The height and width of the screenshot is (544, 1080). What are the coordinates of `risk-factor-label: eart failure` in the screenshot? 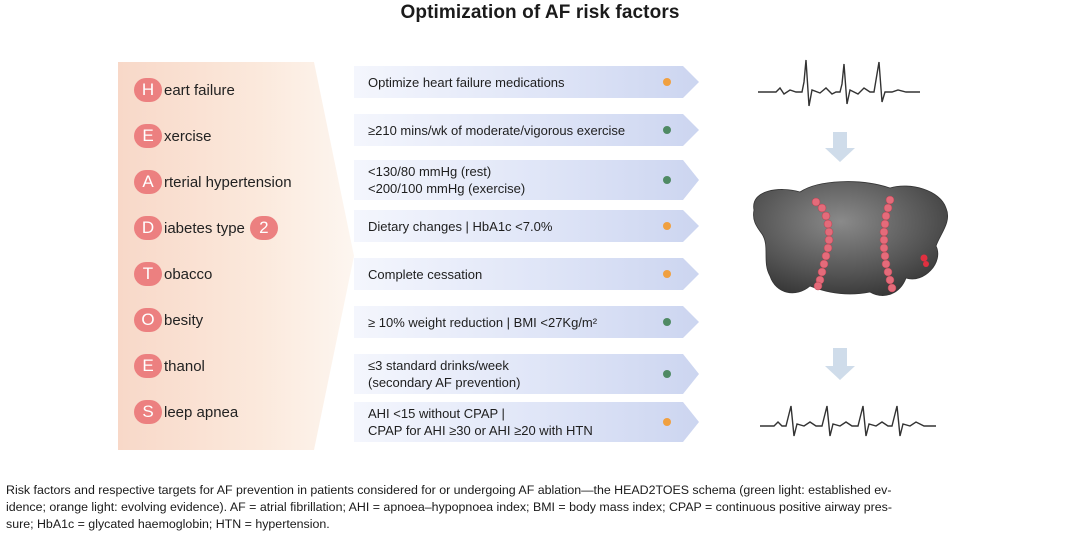 It's located at (199, 90).